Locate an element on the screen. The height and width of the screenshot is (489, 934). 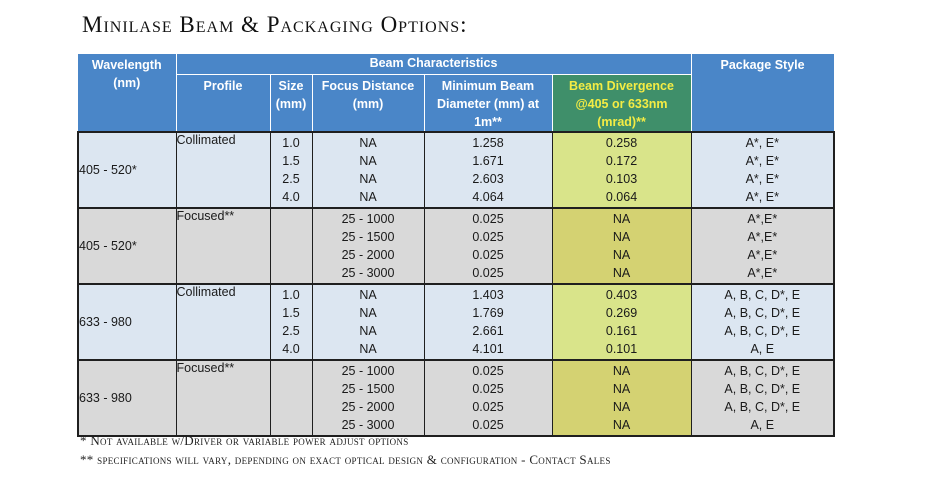
min-beam-diameter-cell-value: 2.603 is located at coordinates (488, 179).